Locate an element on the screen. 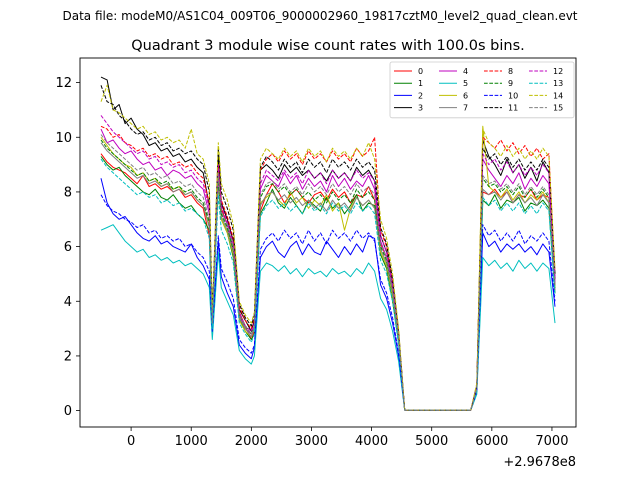 The height and width of the screenshot is (480, 640). x-axis: 0 1000 2000 3000 4000 5000 6000 7000 is located at coordinates (347, 438).